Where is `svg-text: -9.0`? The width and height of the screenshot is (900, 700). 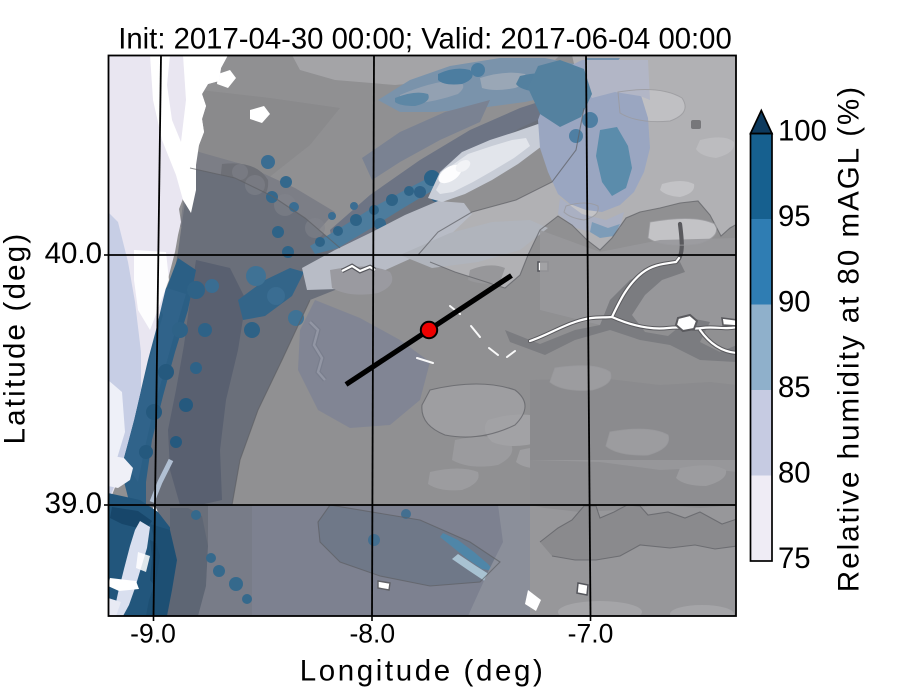
svg-text: -9.0 is located at coordinates (153, 634).